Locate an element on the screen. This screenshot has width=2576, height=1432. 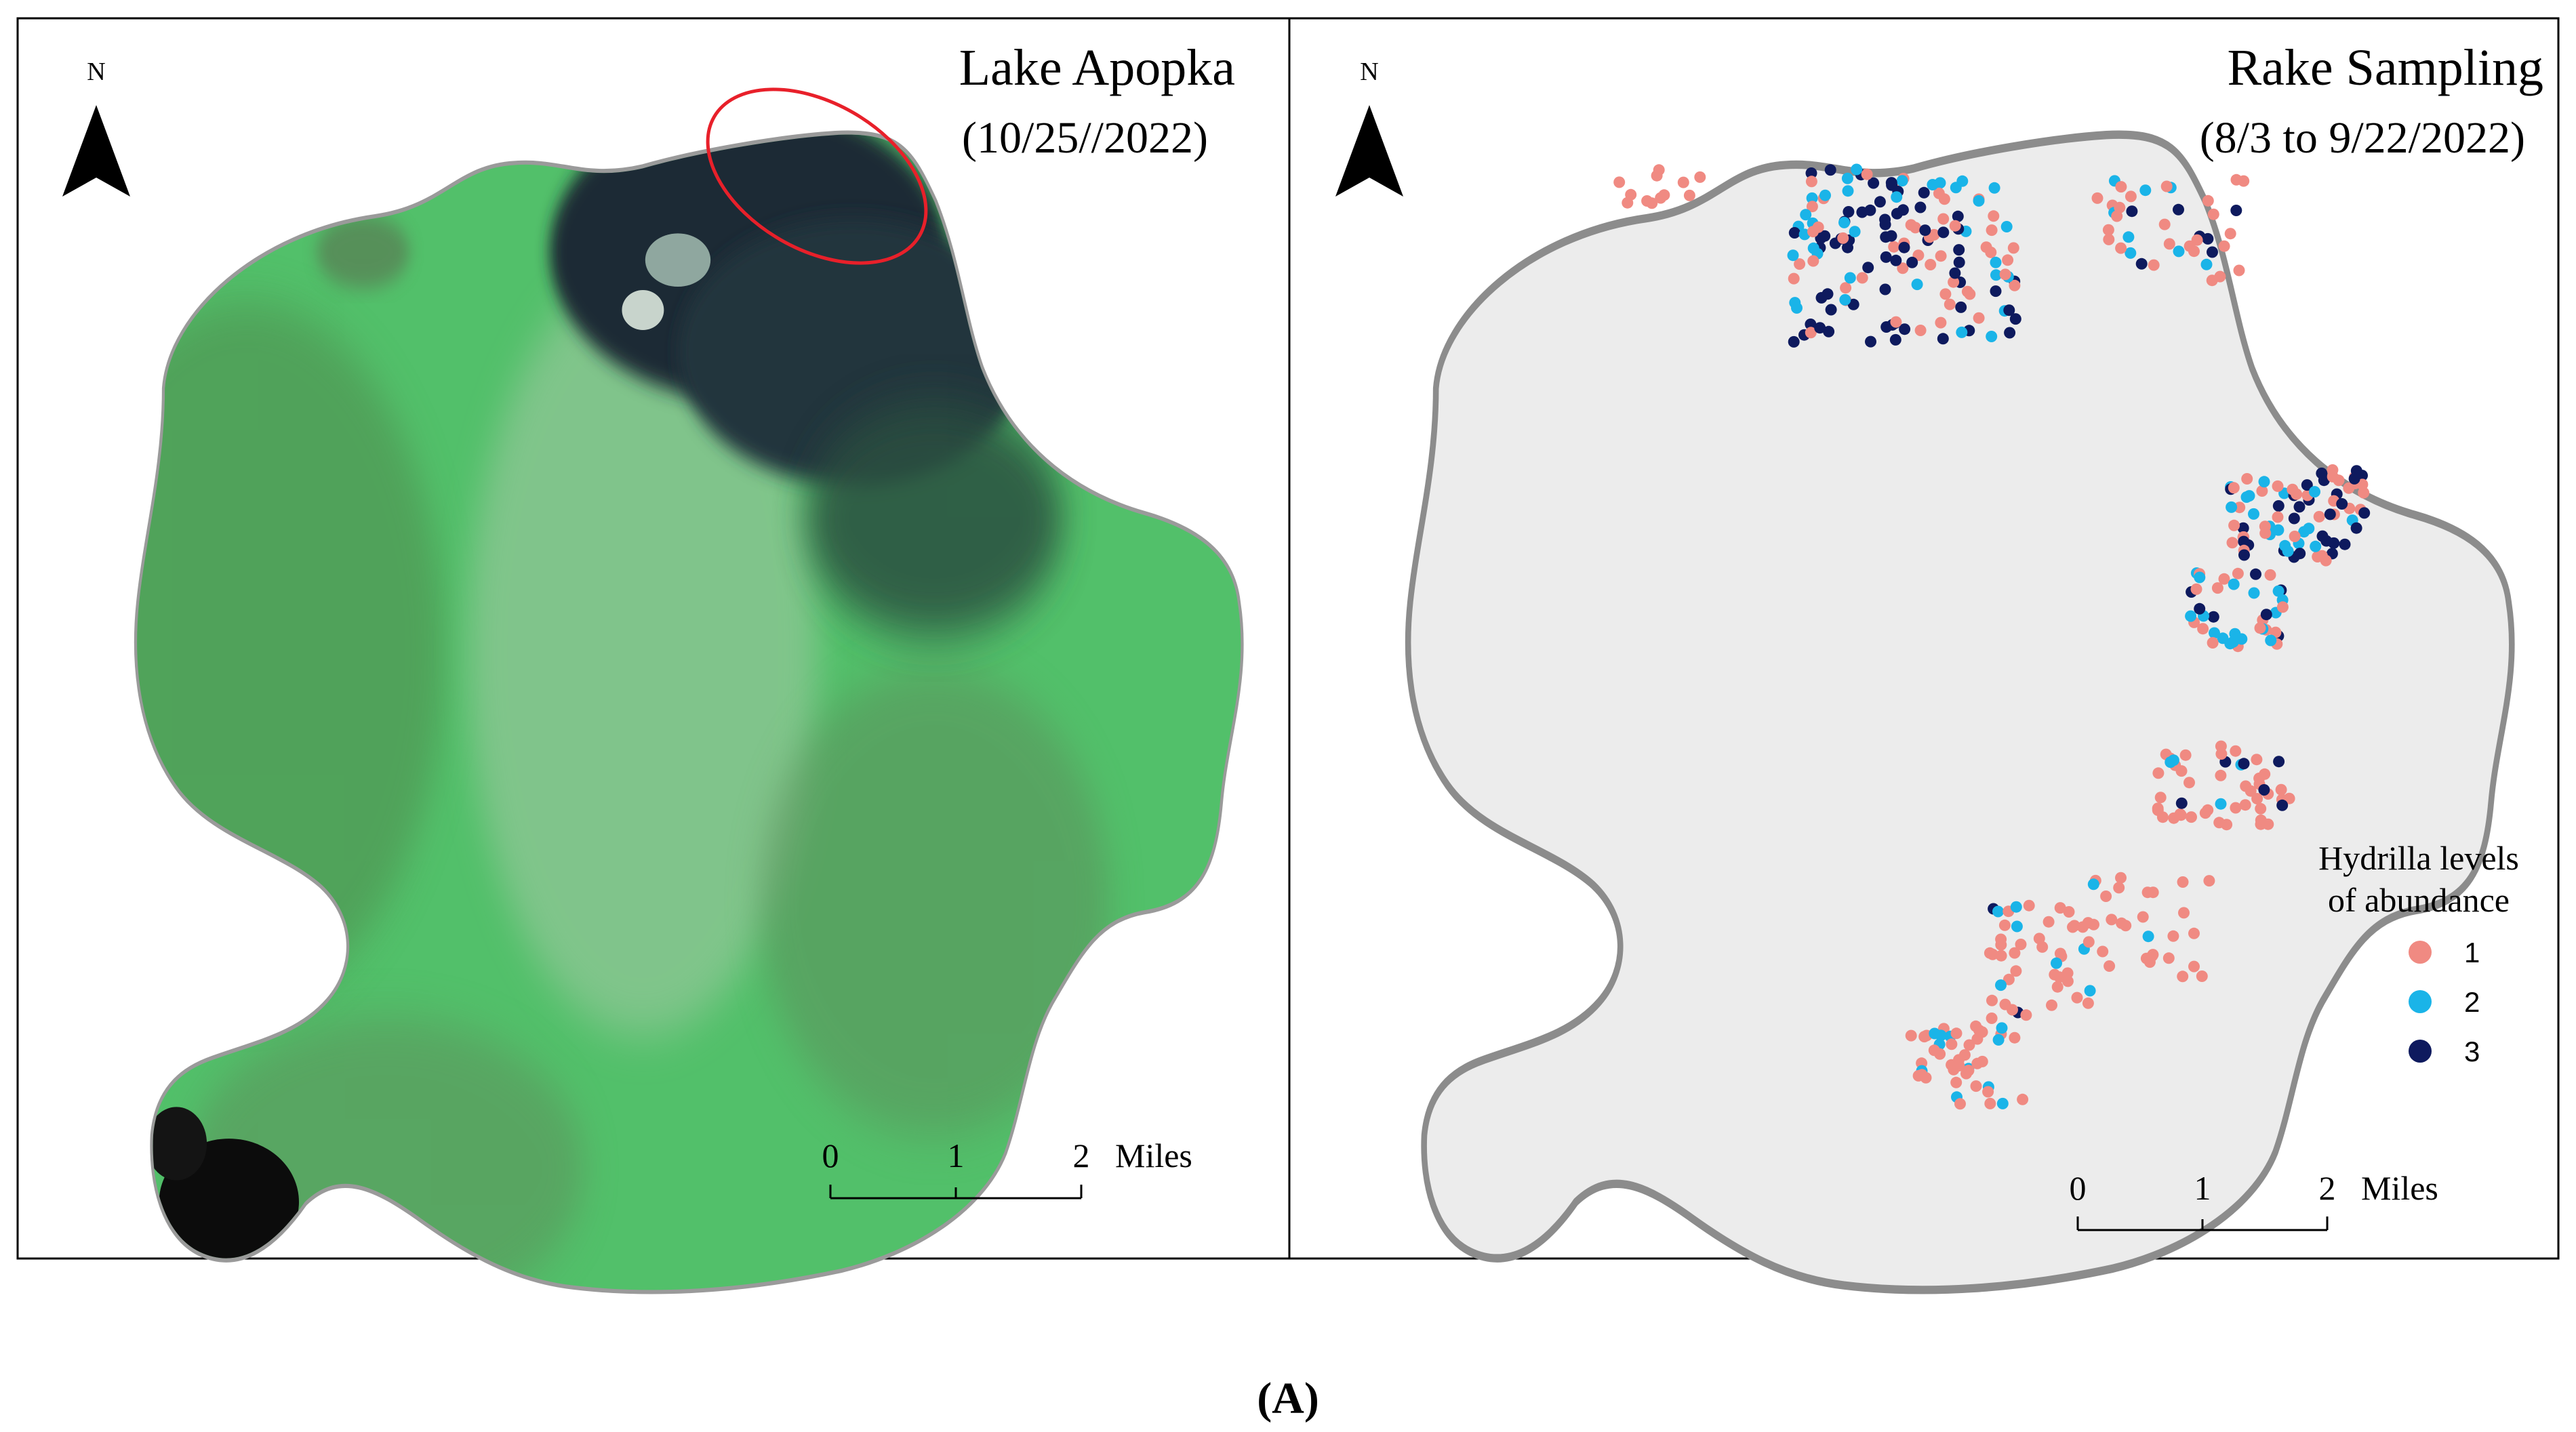
north-arrow-icon is located at coordinates (96, 151).